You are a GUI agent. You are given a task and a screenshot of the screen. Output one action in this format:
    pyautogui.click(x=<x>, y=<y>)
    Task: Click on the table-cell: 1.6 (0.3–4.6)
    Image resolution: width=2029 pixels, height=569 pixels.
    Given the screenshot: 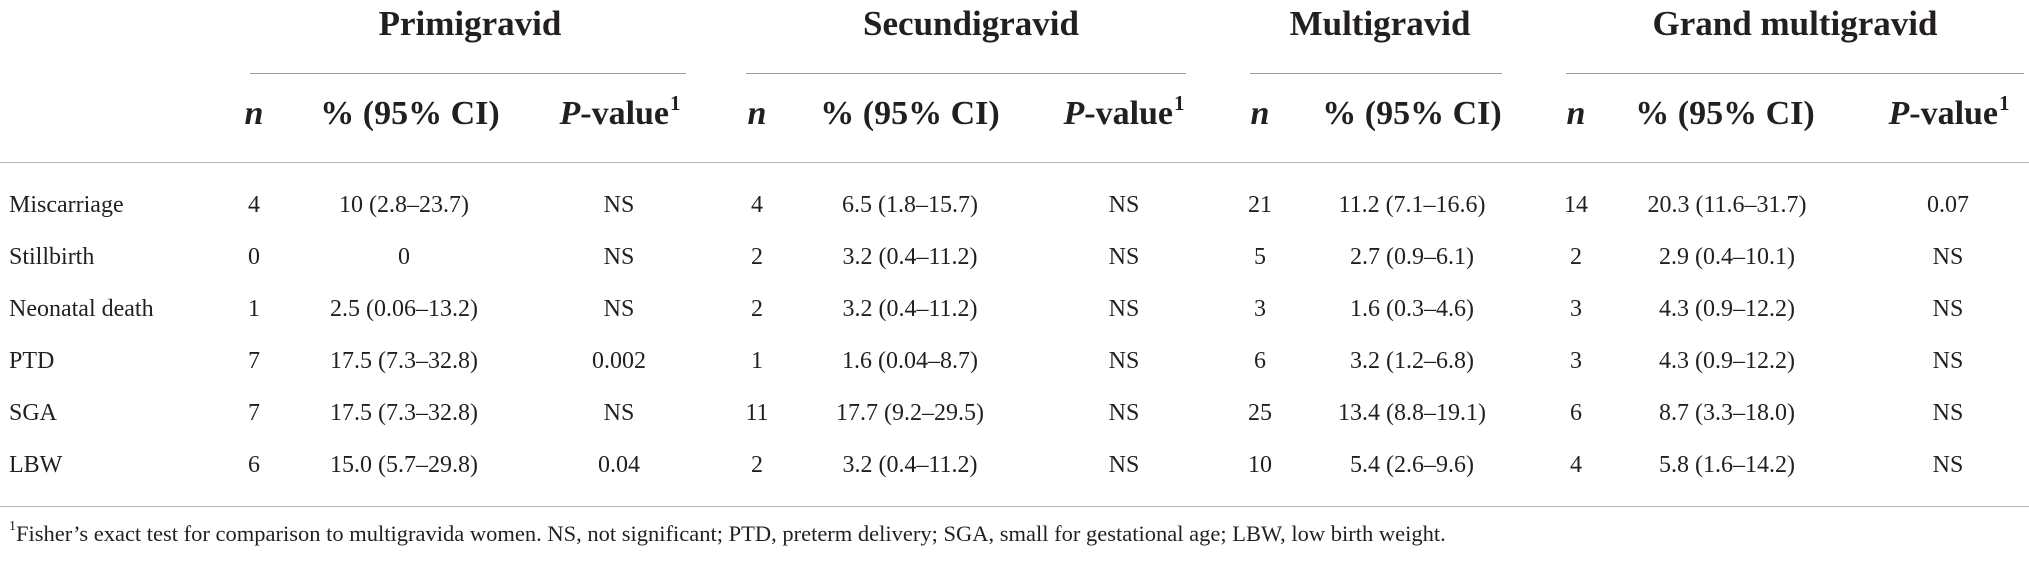 What is the action you would take?
    pyautogui.click(x=1412, y=309)
    